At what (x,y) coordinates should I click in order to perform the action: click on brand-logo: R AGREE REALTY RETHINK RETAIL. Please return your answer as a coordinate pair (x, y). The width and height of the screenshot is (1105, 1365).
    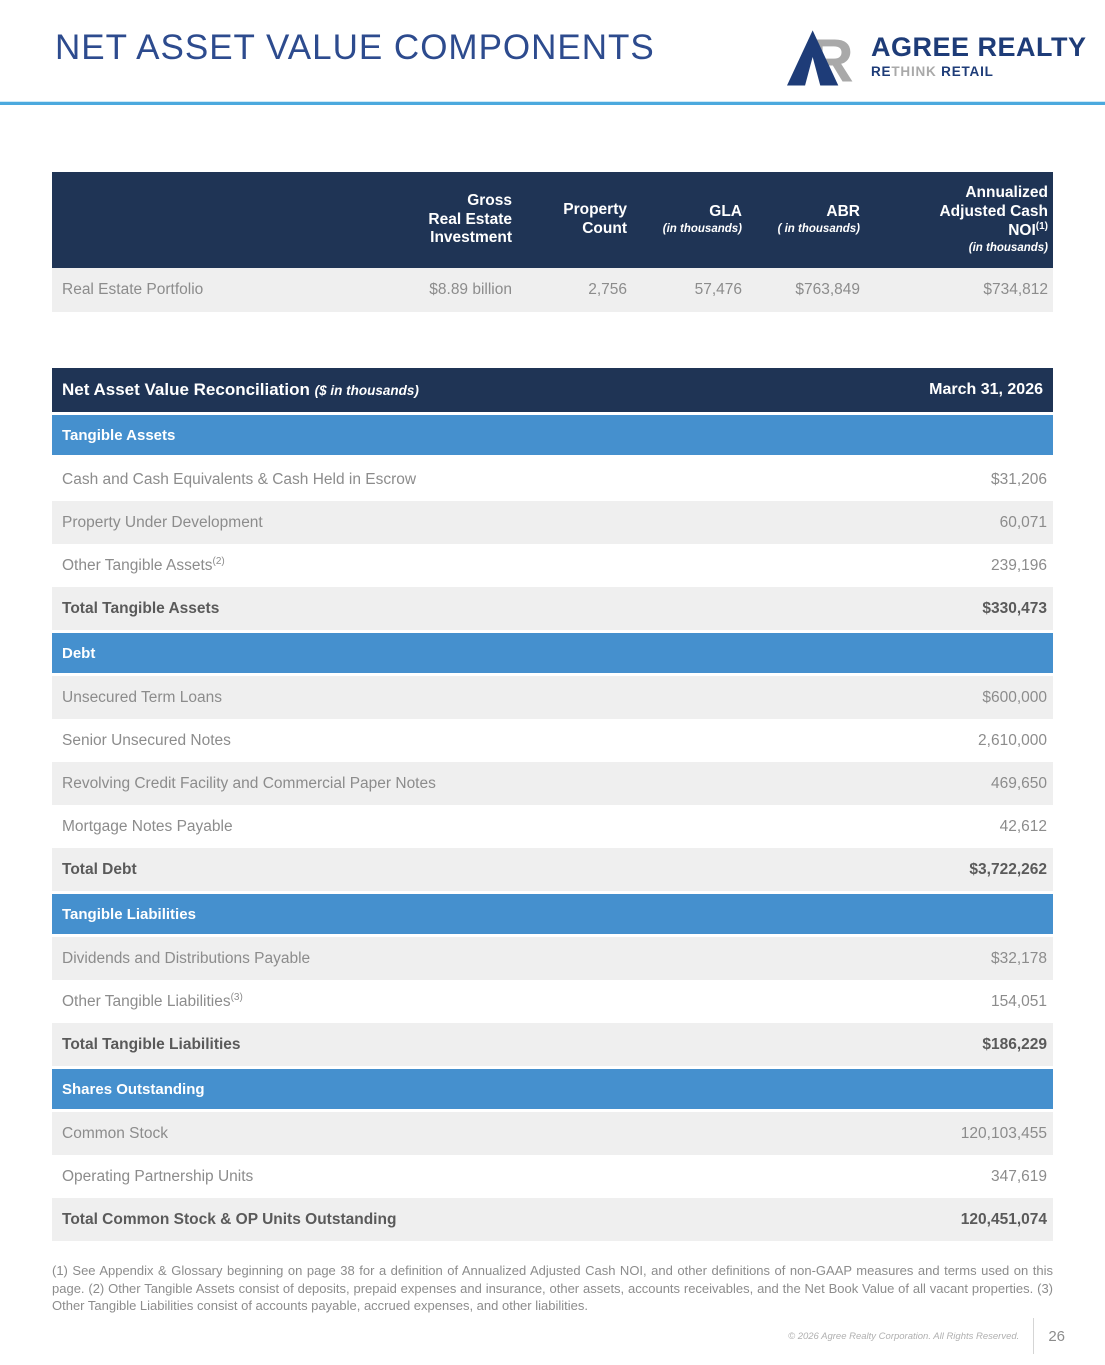
    Looking at the image, I should click on (937, 60).